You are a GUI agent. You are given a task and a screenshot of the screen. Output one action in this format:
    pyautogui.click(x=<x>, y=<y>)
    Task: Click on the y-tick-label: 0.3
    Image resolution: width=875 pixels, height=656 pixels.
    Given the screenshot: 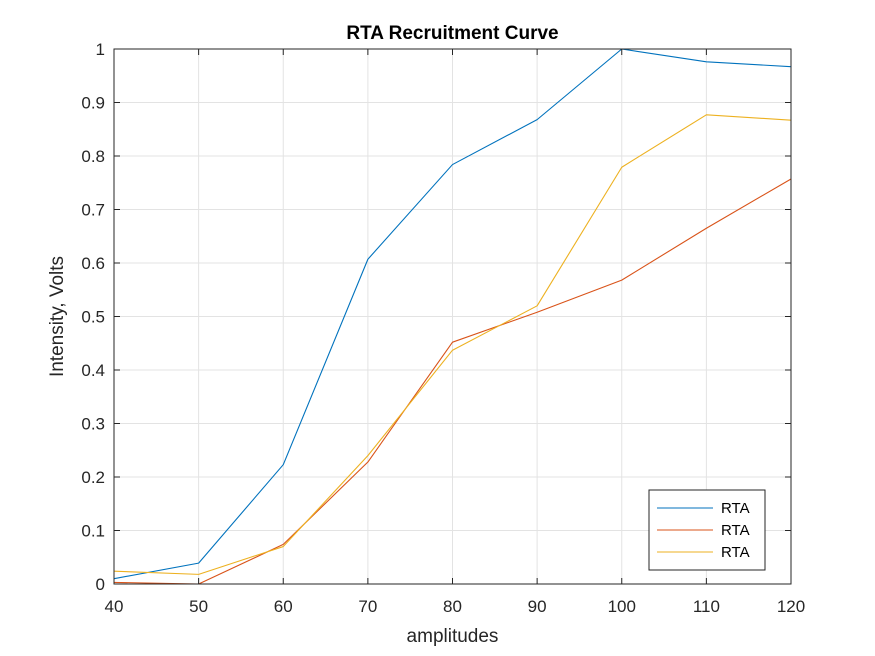 What is the action you would take?
    pyautogui.click(x=93, y=424)
    